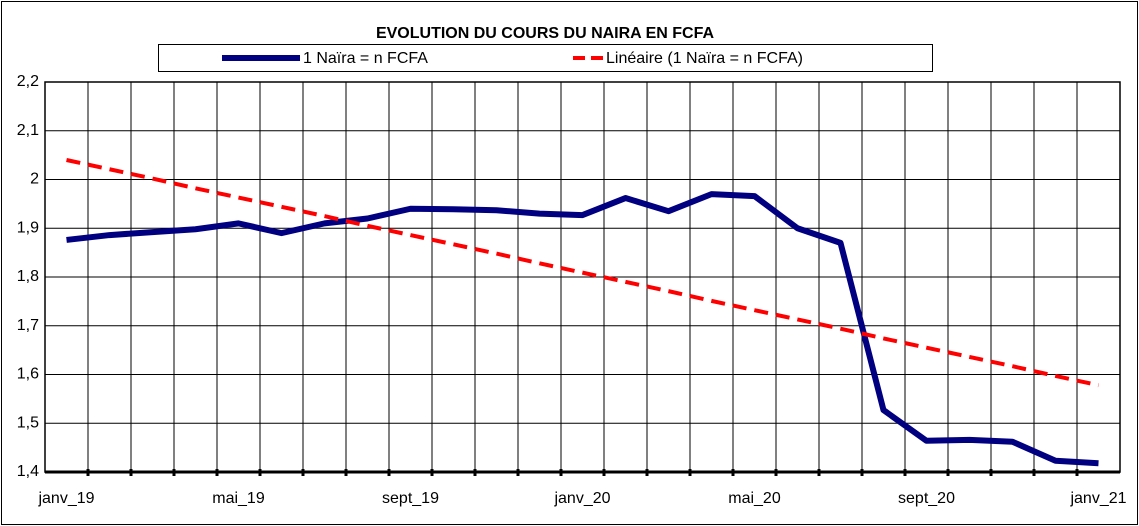 This screenshot has height=526, width=1139. Describe the element at coordinates (28, 374) in the screenshot. I see `y-tick-label: 1,6` at that location.